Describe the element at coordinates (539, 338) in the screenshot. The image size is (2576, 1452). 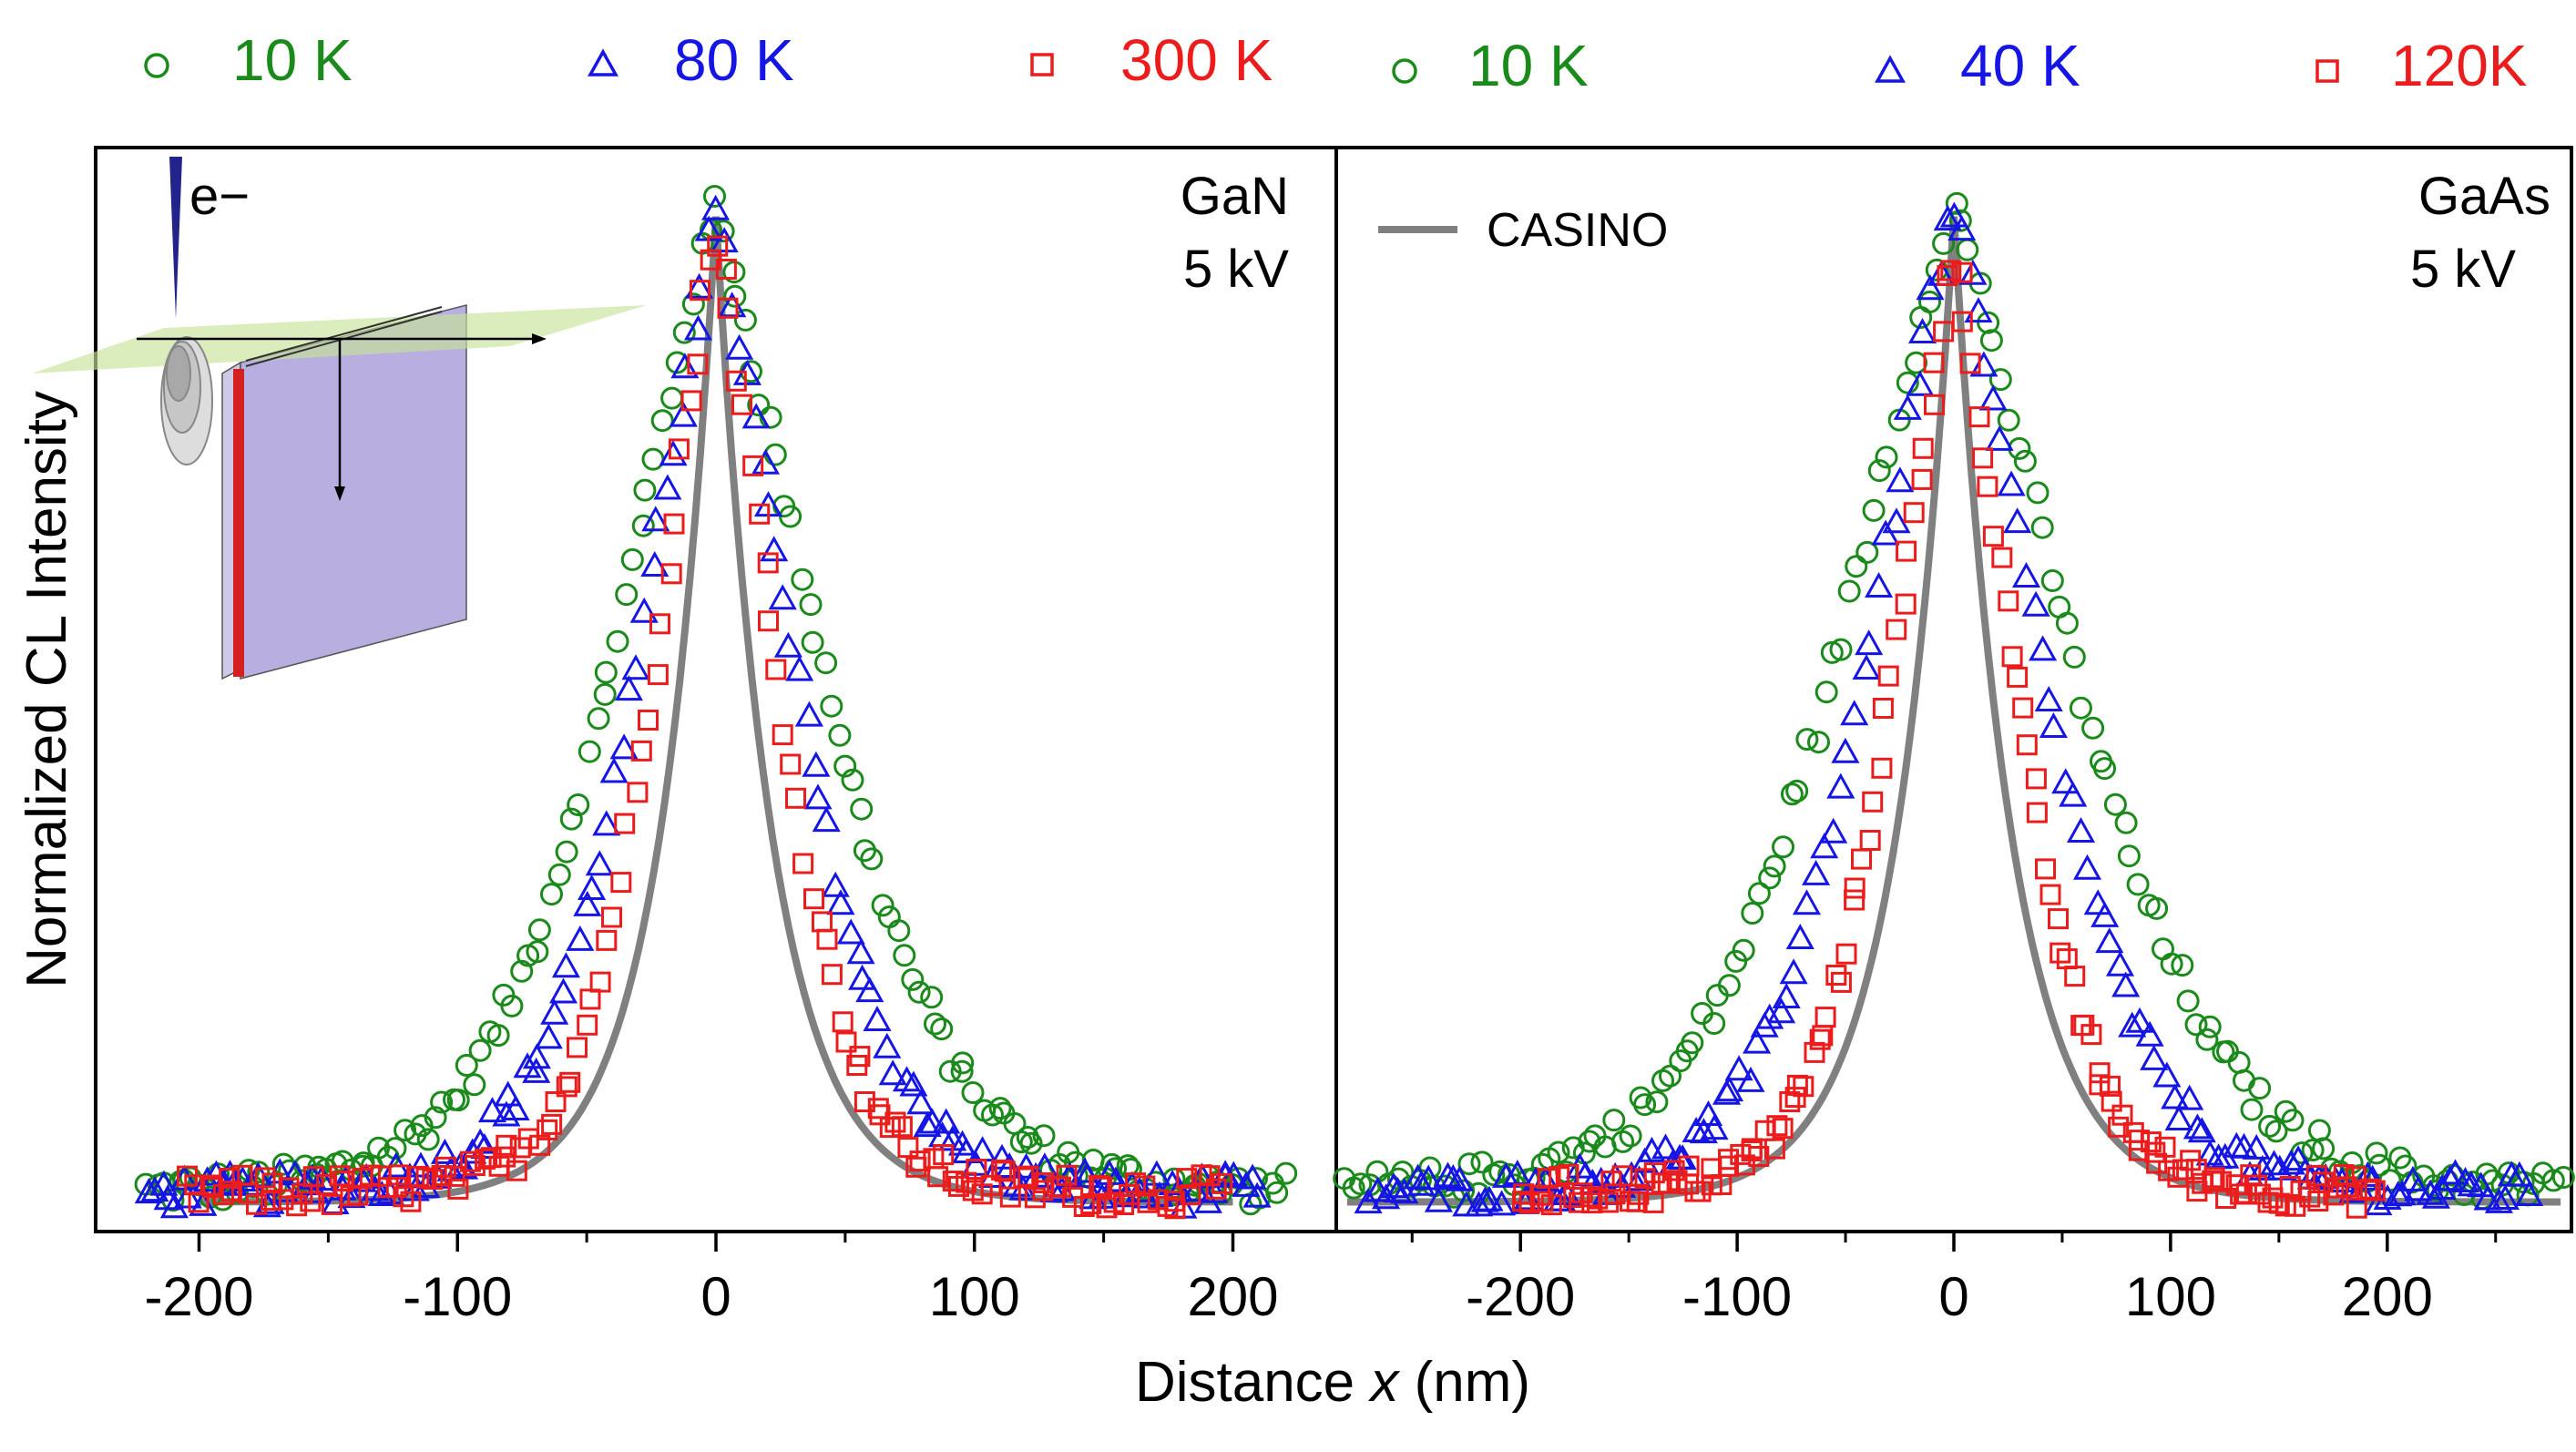
I see `arrowhead-icon` at that location.